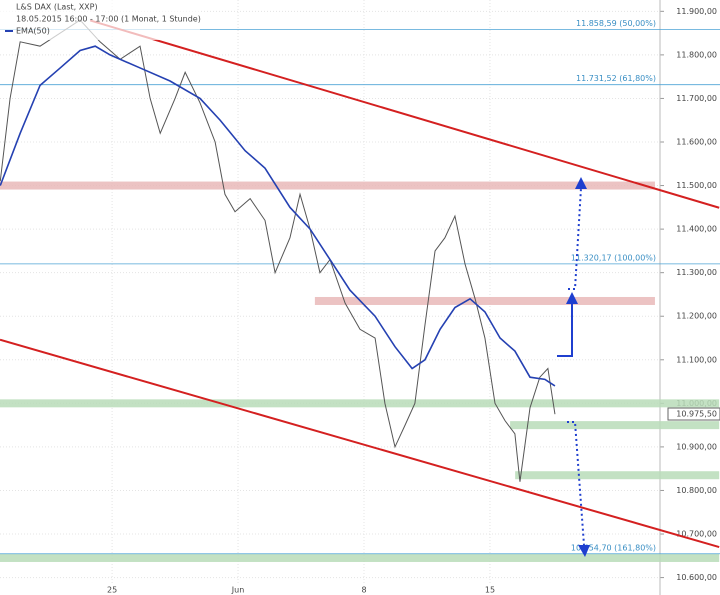 The height and width of the screenshot is (595, 720). Describe the element at coordinates (696, 229) in the screenshot. I see `y-tick-label: 11.400,00` at that location.